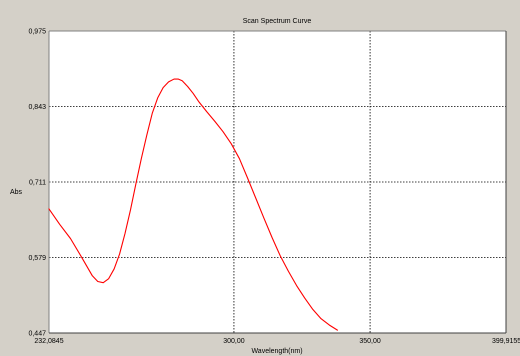 The image size is (520, 356). Describe the element at coordinates (276, 351) in the screenshot. I see `x-axis-label: Wavelength(nm)` at that location.